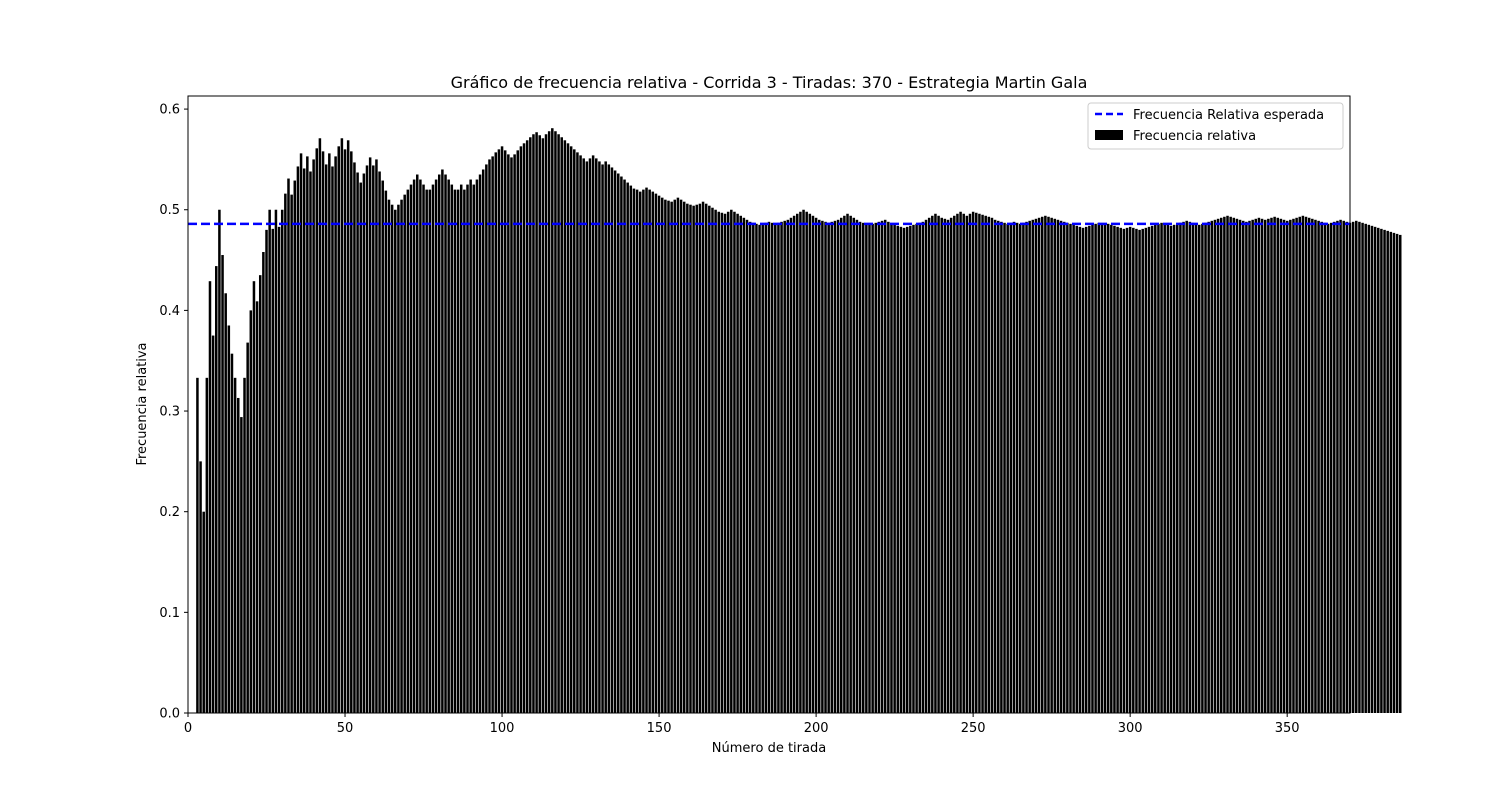 Image resolution: width=1500 pixels, height=800 pixels. I want to click on legend-expected-label: Frecuencia Relativa esperada, so click(1228, 115).